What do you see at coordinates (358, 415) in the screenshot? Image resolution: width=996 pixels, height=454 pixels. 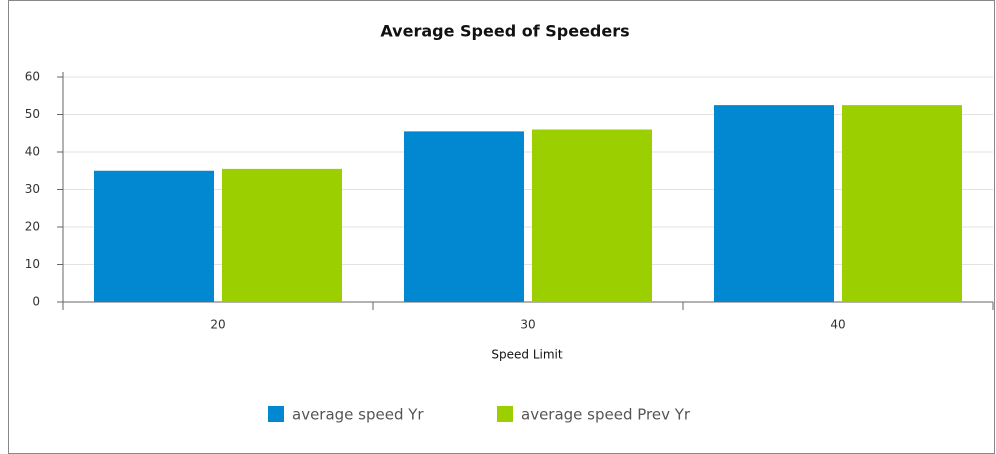 I see `legend-label: average speed Yr` at bounding box center [358, 415].